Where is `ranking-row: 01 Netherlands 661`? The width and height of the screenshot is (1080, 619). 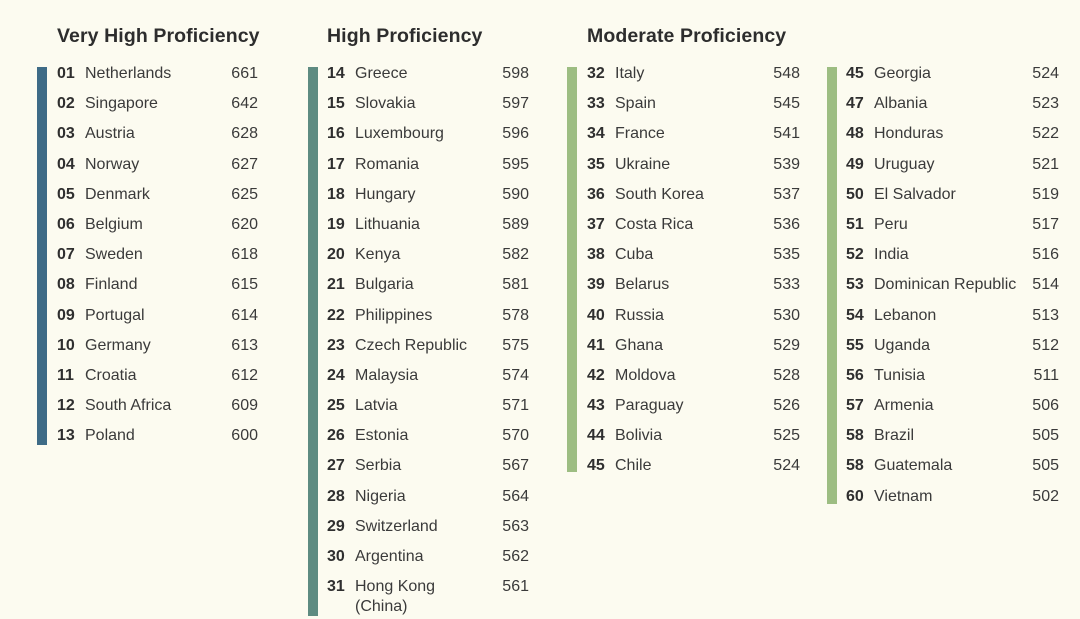
ranking-row: 01 Netherlands 661 is located at coordinates (157, 74).